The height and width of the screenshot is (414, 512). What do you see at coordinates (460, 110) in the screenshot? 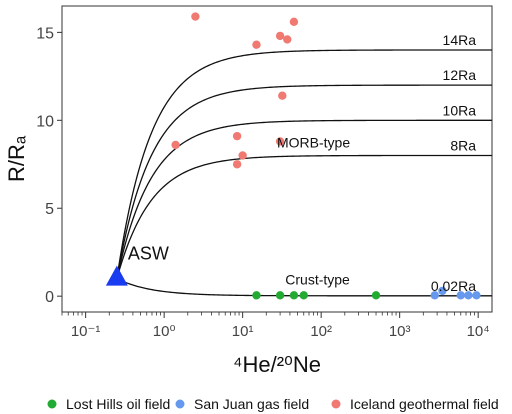
I see `curve-label: 10Ra` at bounding box center [460, 110].